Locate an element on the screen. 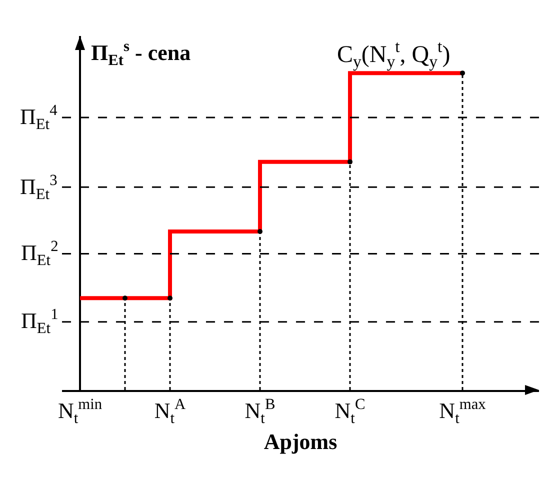  x-axis-title: Apjoms is located at coordinates (301, 441).